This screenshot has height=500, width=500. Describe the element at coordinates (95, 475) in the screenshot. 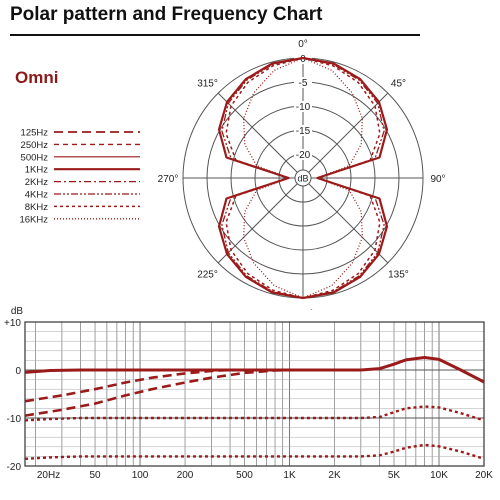

I see `freq-x-tick: 50` at that location.